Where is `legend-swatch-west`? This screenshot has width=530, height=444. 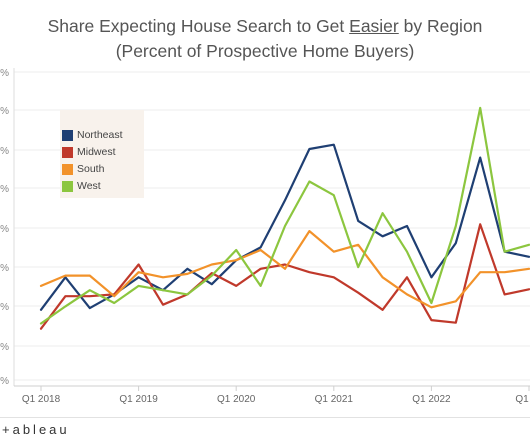
legend-swatch-west is located at coordinates (67, 186).